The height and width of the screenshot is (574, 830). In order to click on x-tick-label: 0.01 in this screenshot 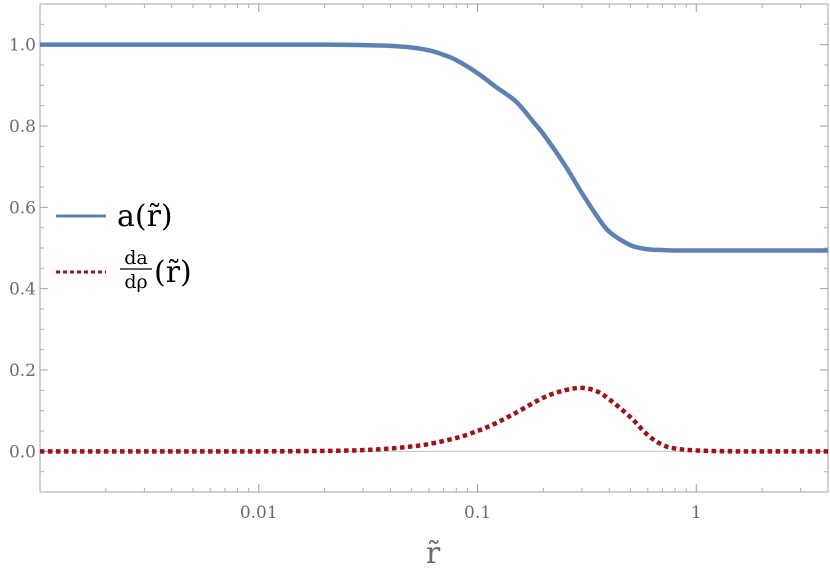, I will do `click(259, 513)`.